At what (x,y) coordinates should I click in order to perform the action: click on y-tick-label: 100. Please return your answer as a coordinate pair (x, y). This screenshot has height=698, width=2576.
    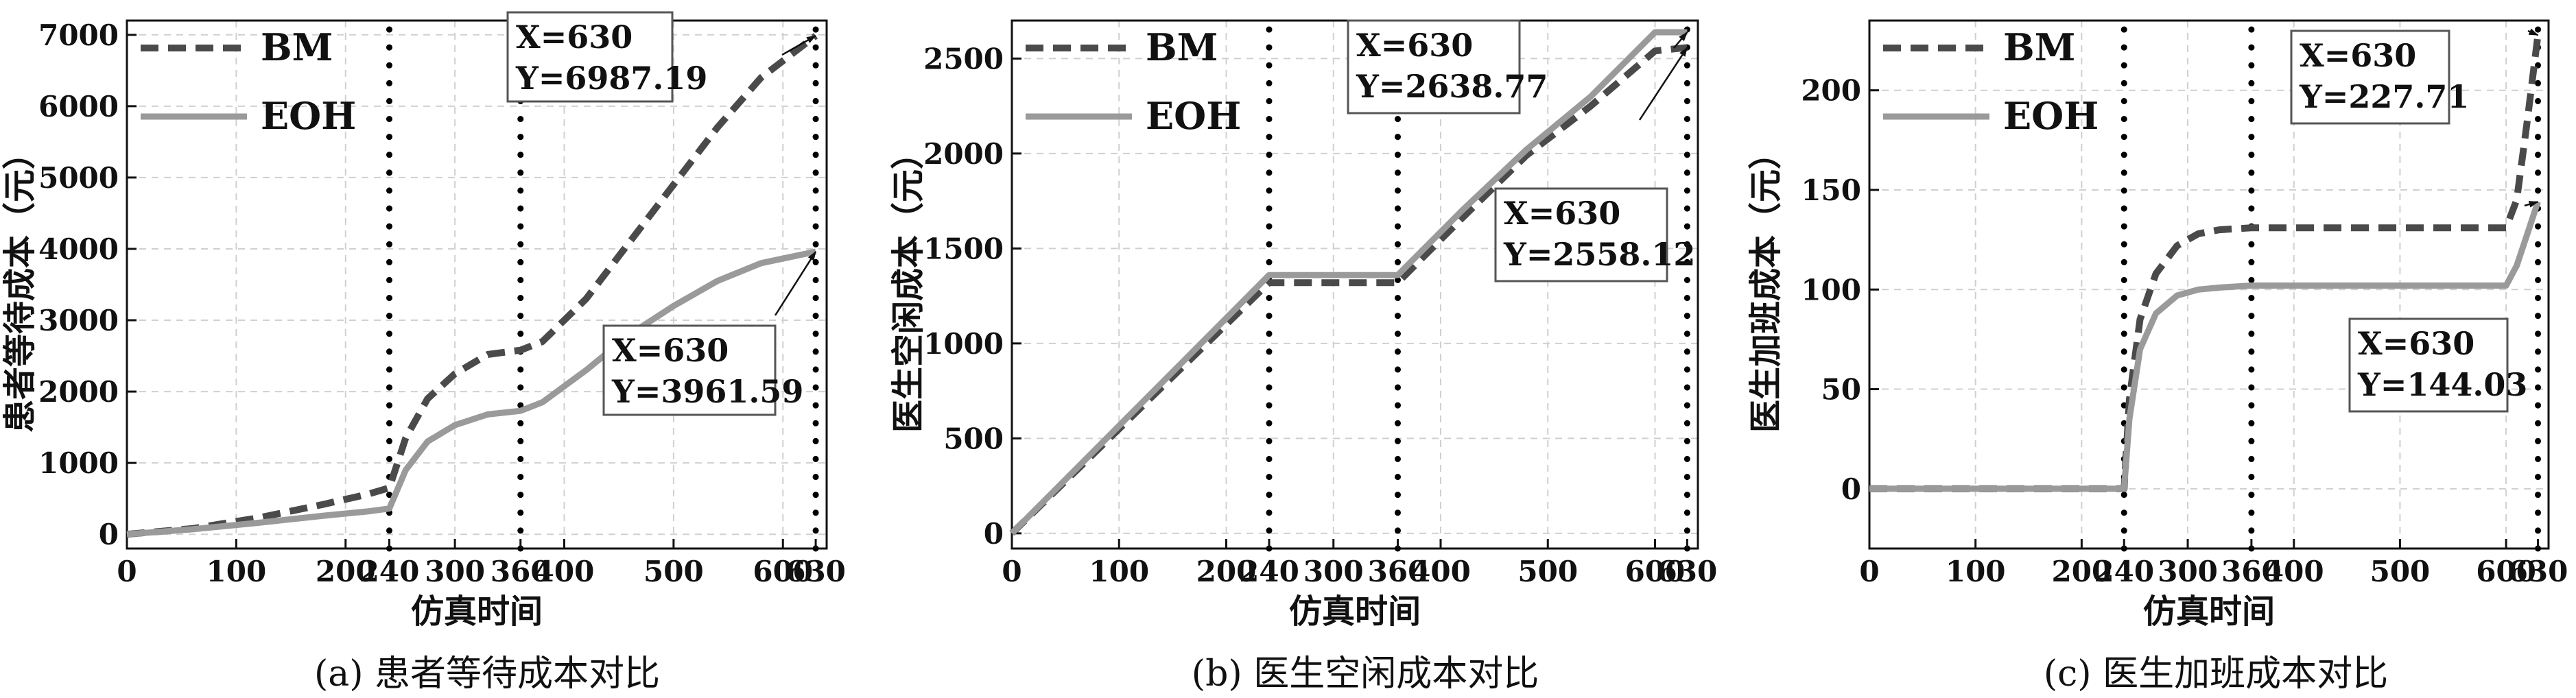
    Looking at the image, I should click on (1831, 289).